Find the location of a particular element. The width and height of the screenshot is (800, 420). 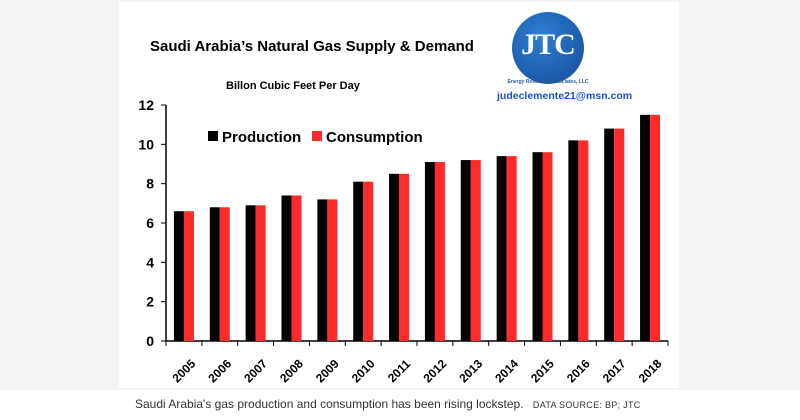

bar-production-2018 is located at coordinates (645, 227).